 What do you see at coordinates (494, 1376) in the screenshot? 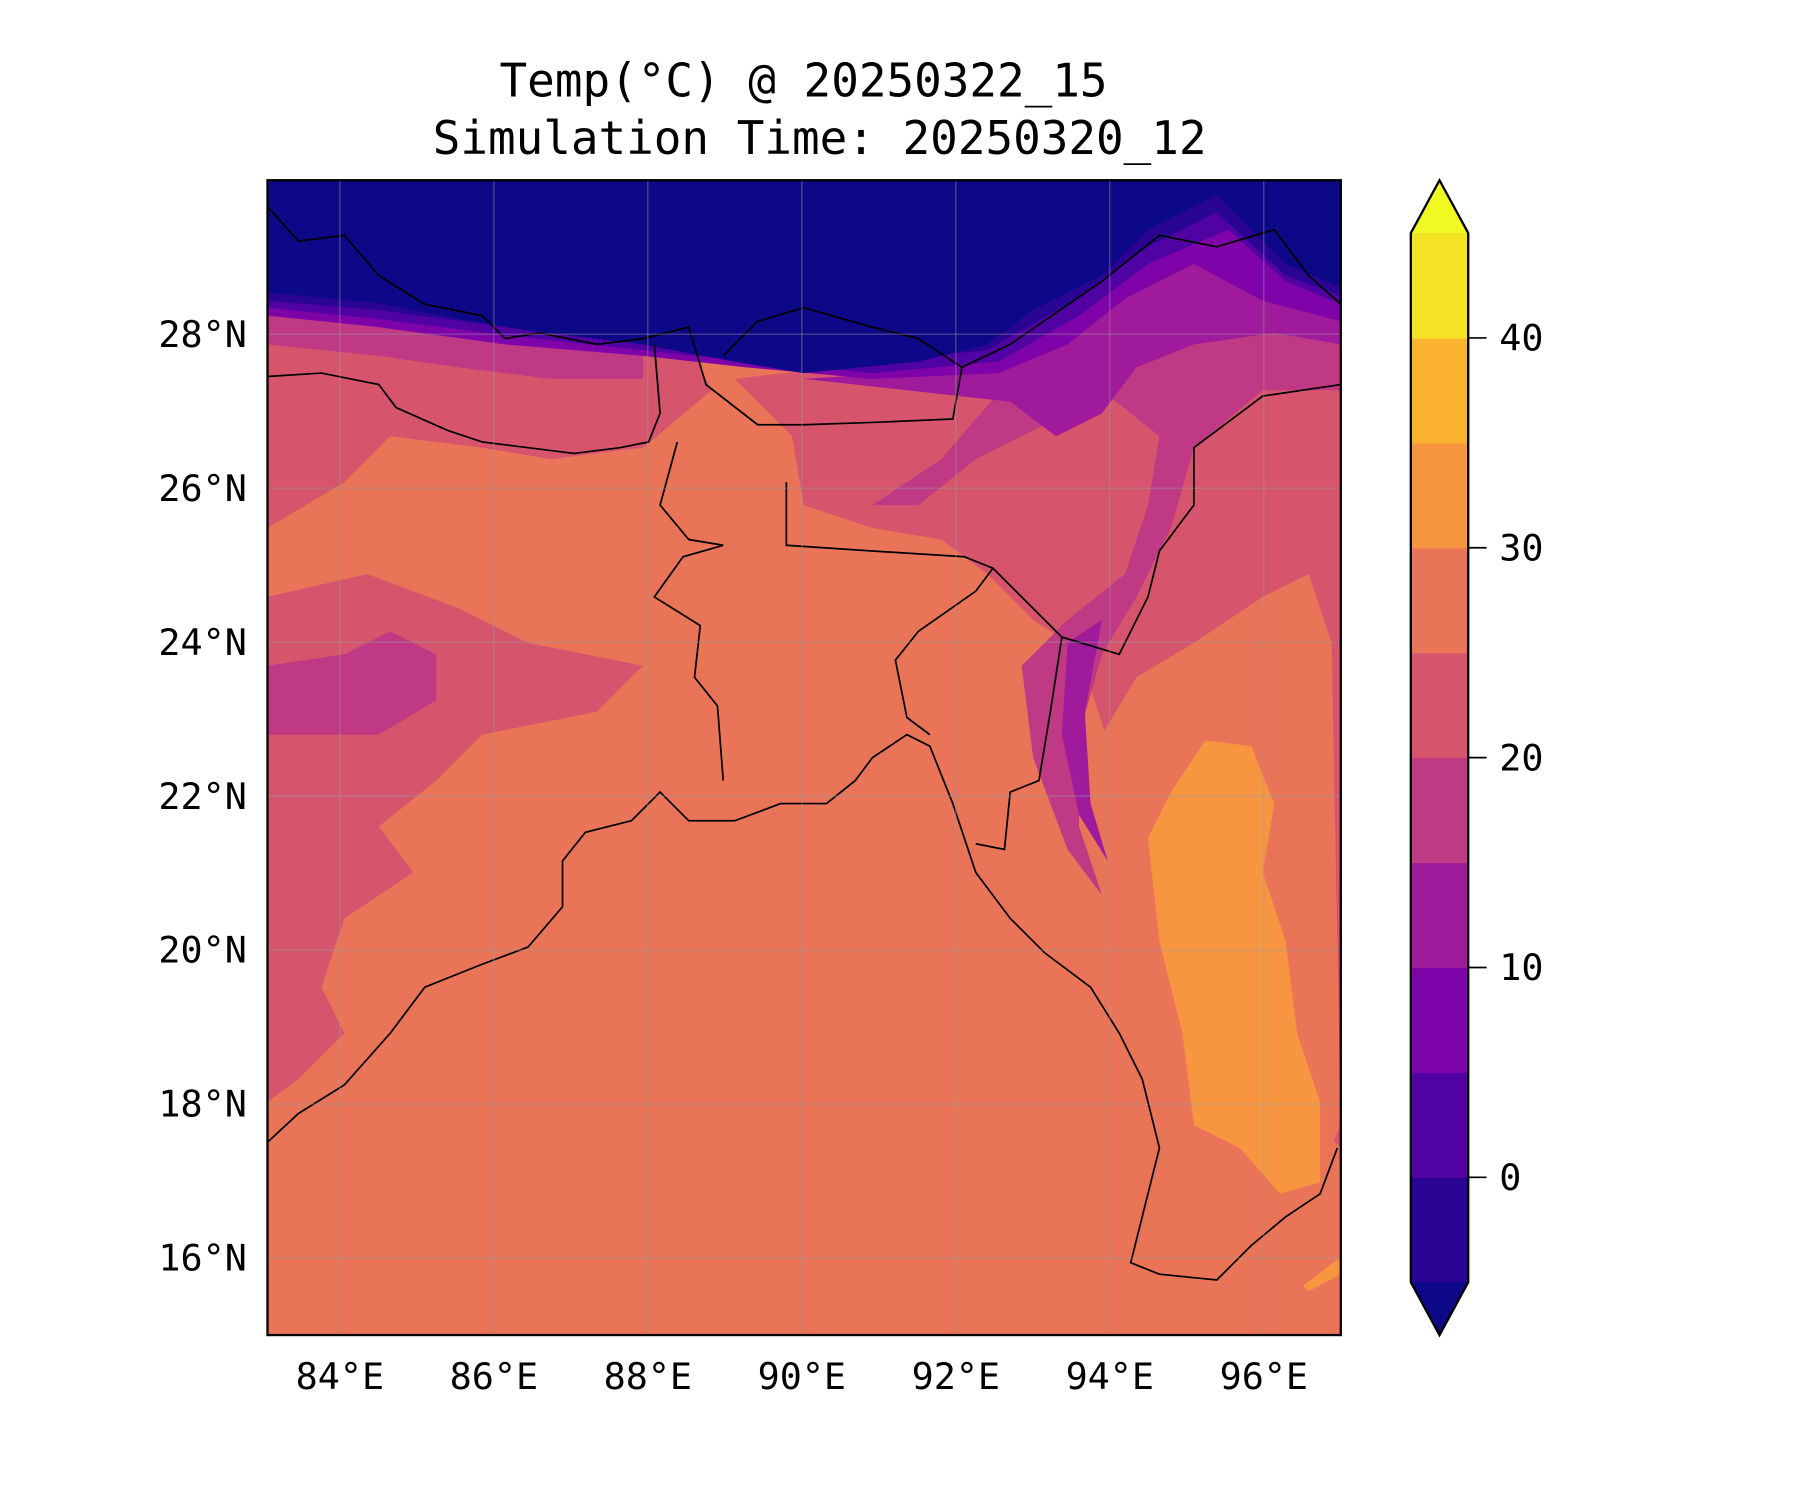
I see `x-tick-label: 86°E` at bounding box center [494, 1376].